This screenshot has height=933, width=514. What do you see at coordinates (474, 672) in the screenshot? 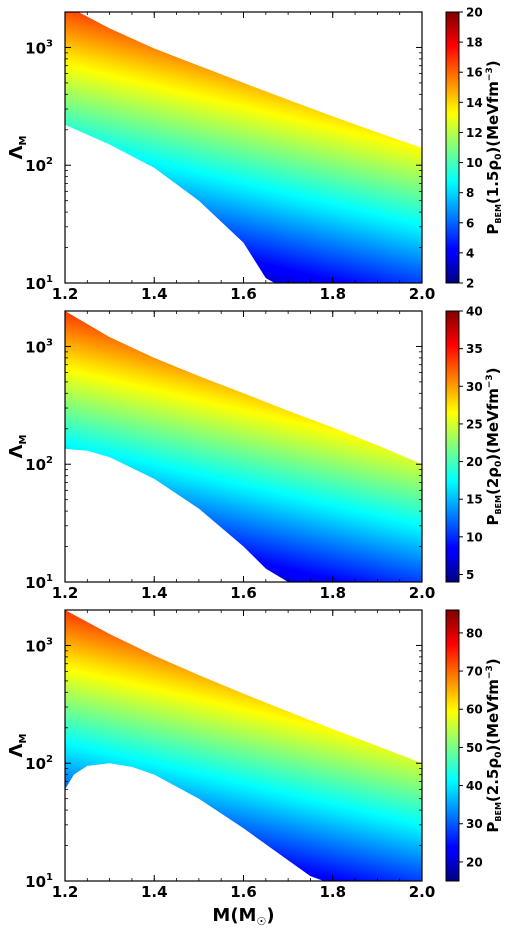
I see `colorbar-tick-label: 70` at bounding box center [474, 672].